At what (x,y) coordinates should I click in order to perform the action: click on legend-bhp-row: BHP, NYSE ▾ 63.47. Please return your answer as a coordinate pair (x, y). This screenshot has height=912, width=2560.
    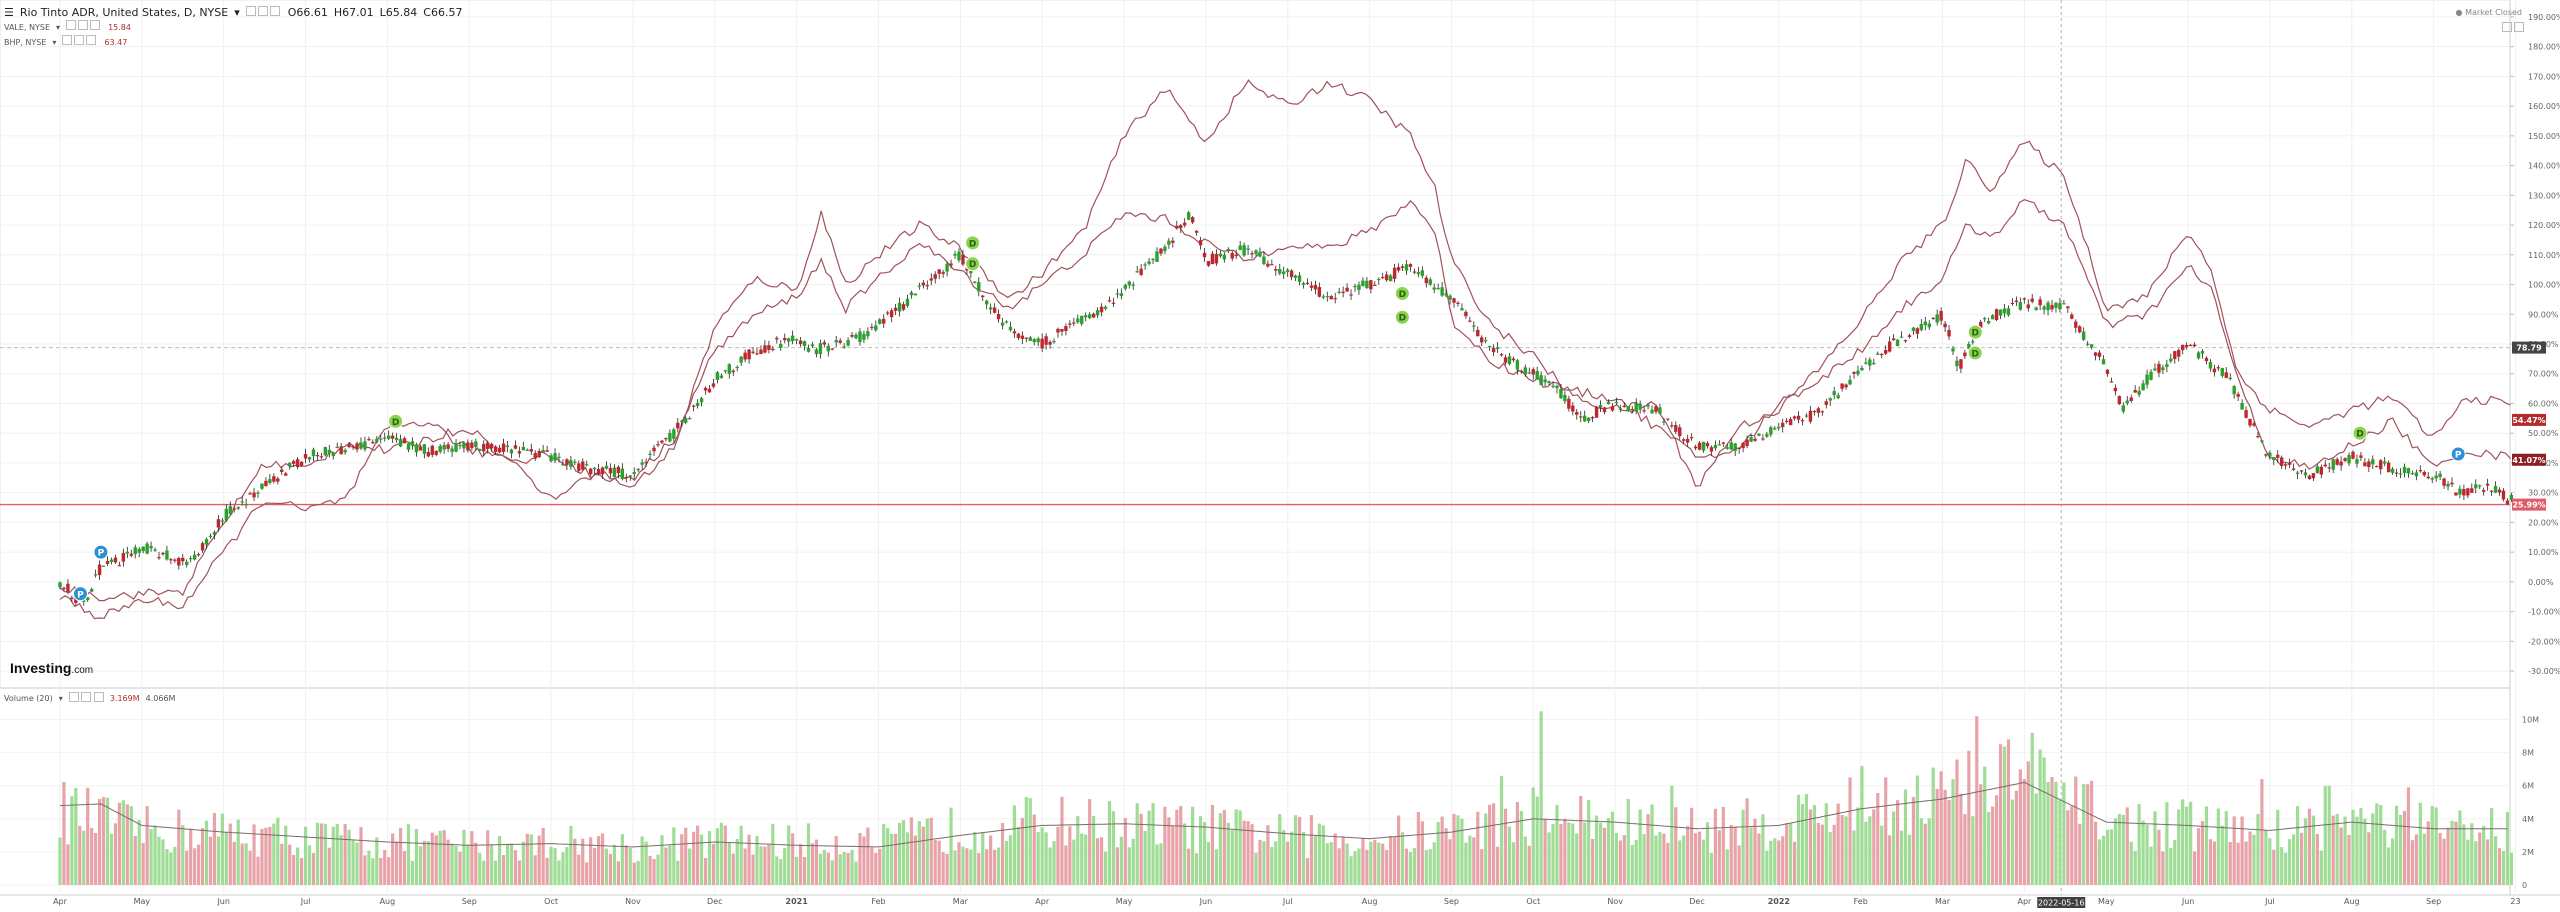
    Looking at the image, I should click on (233, 42).